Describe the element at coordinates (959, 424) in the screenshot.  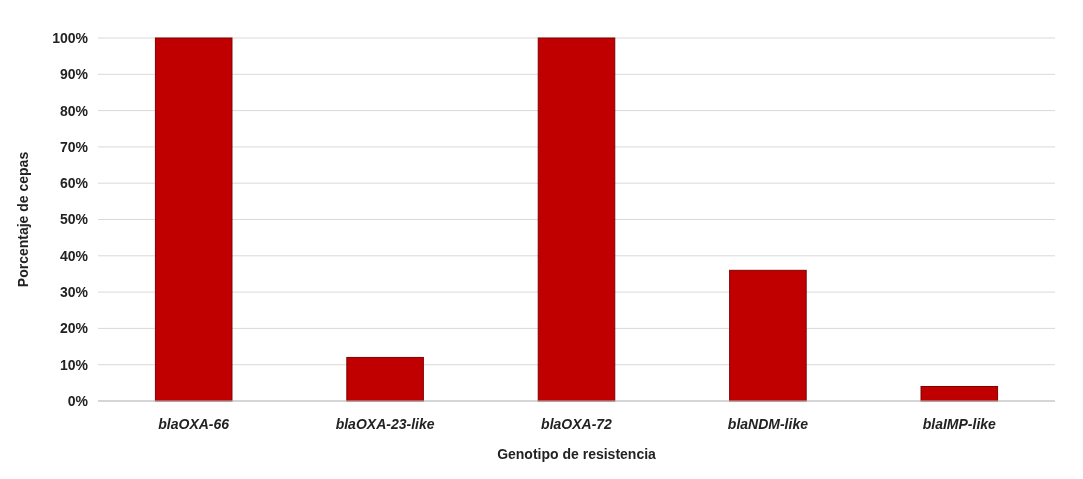
I see `x-tick-label: blaIMP-like` at that location.